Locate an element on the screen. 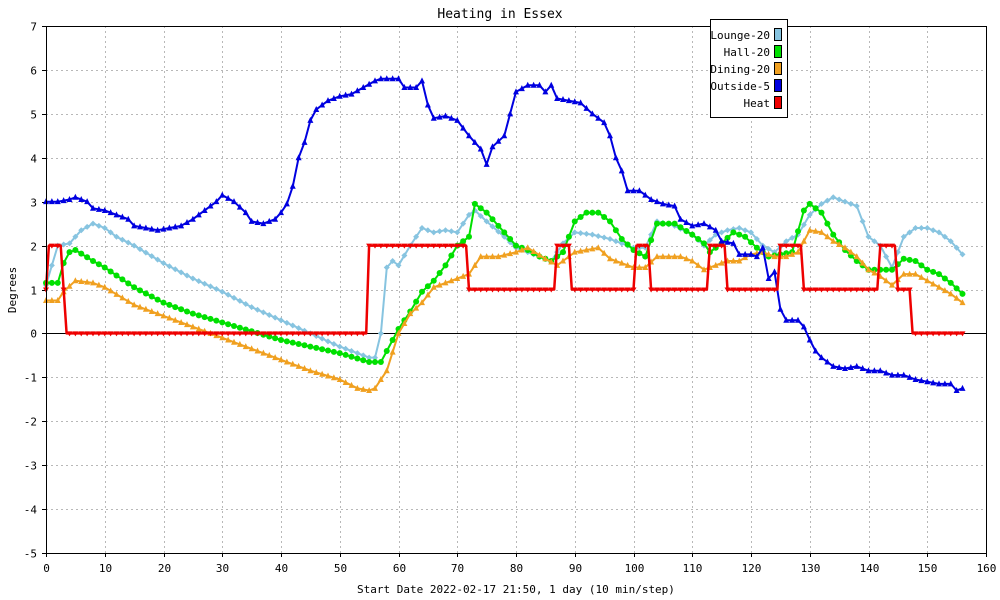 Image resolution: width=1000 pixels, height=600 pixels. legend-item: Dining-20 is located at coordinates (746, 69).